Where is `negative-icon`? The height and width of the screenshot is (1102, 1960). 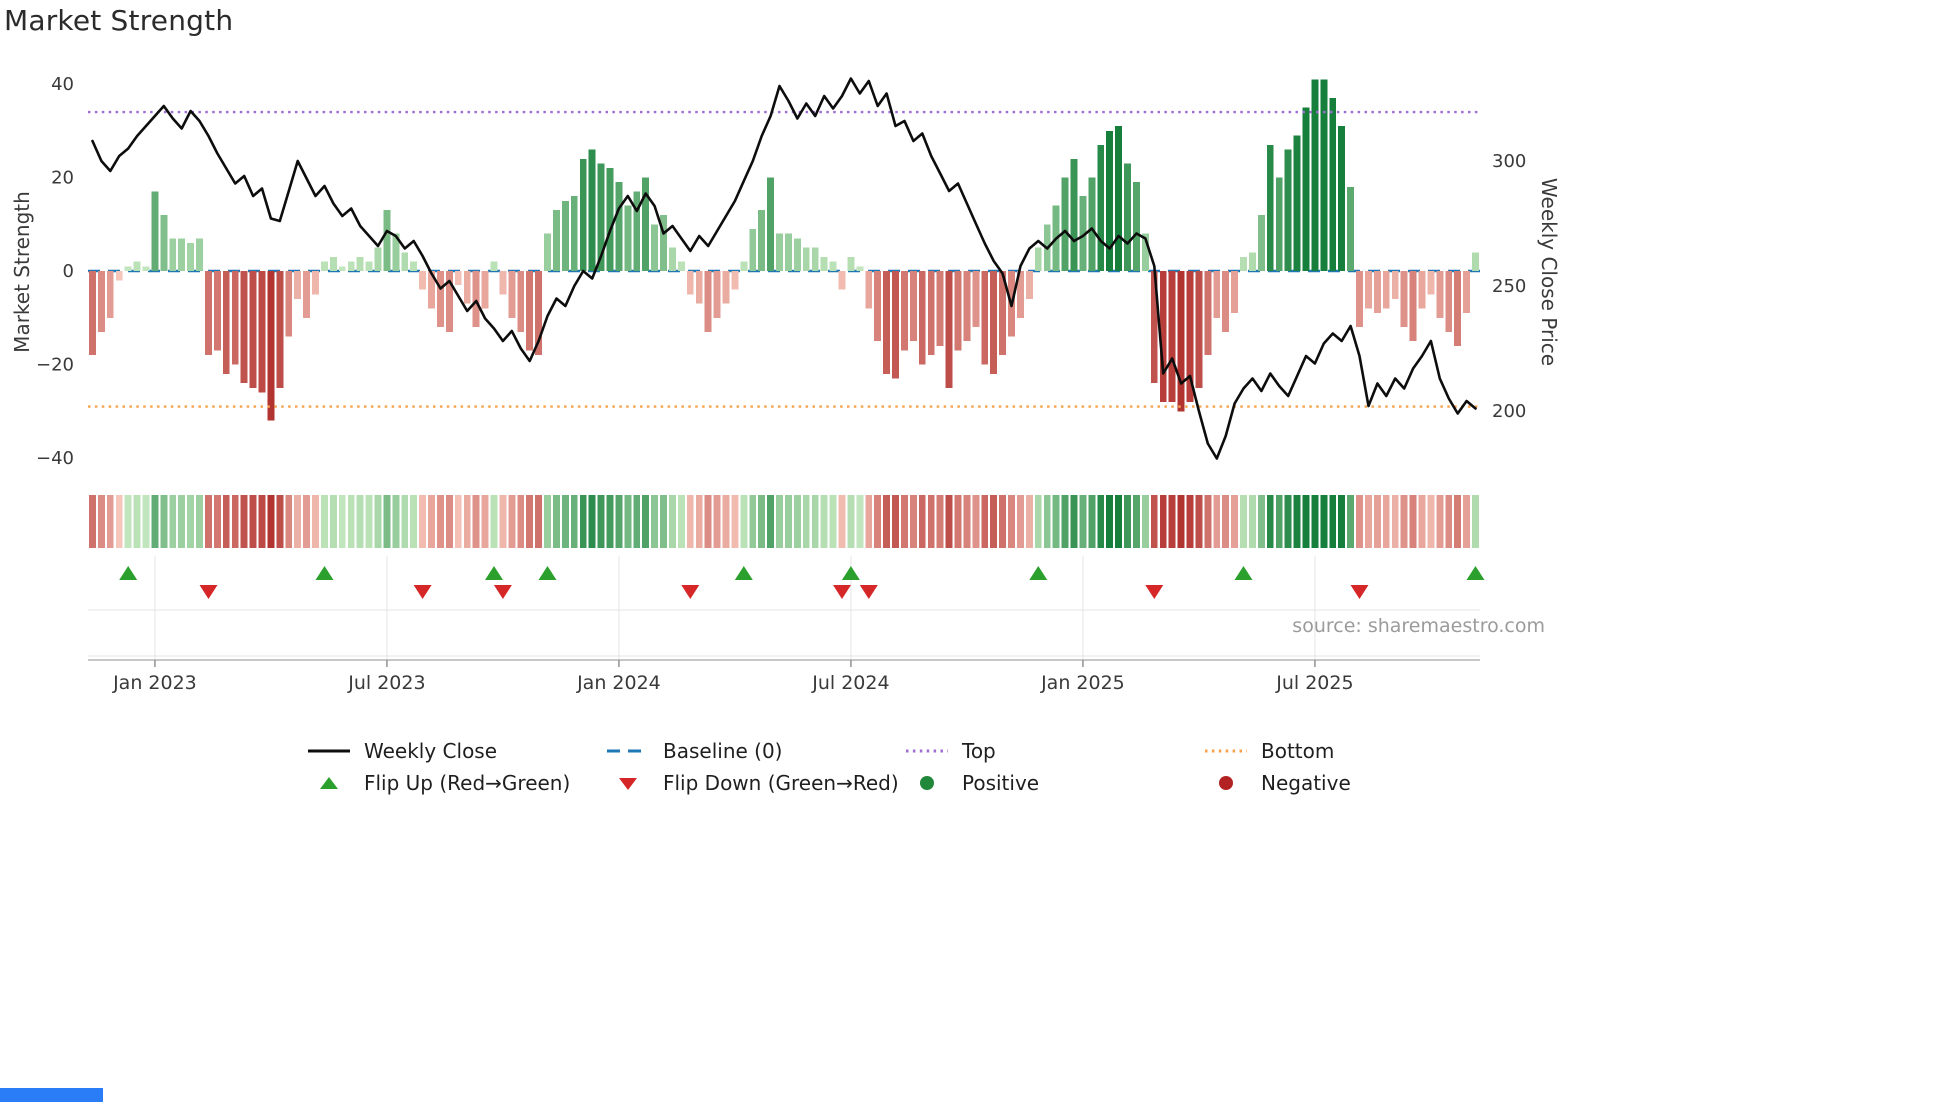
negative-icon is located at coordinates (1226, 783).